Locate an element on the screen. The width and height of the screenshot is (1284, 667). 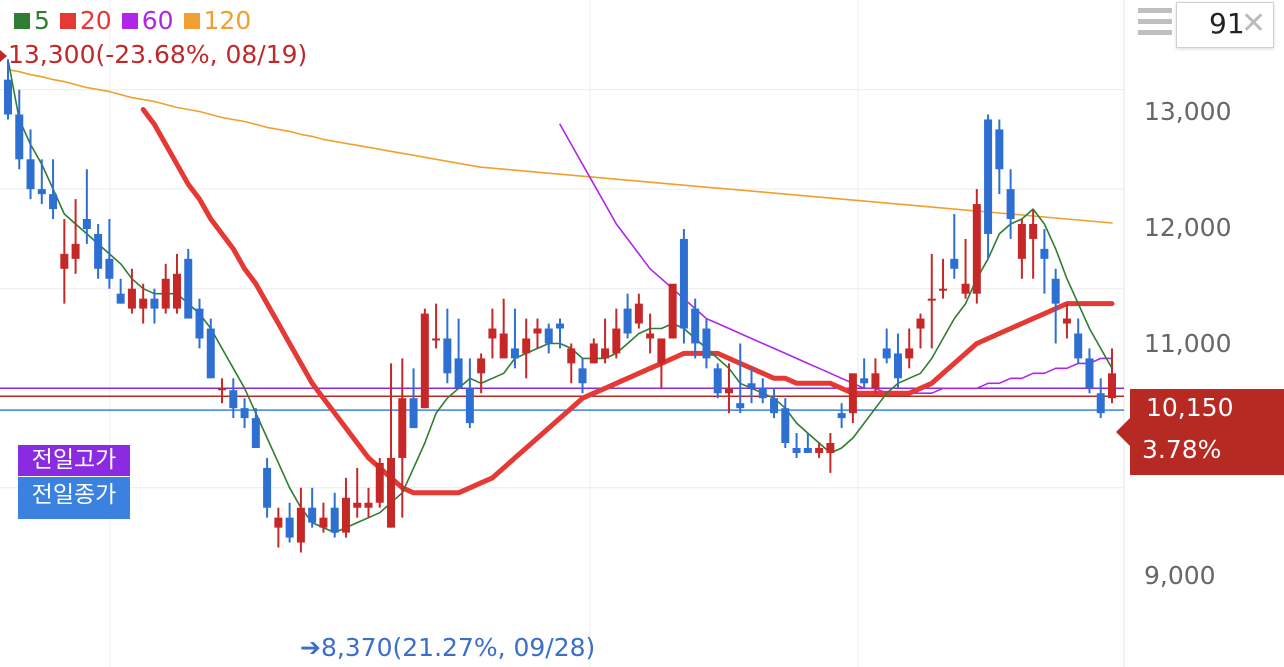
legend-item-ma60: 60 is located at coordinates (147, 20).